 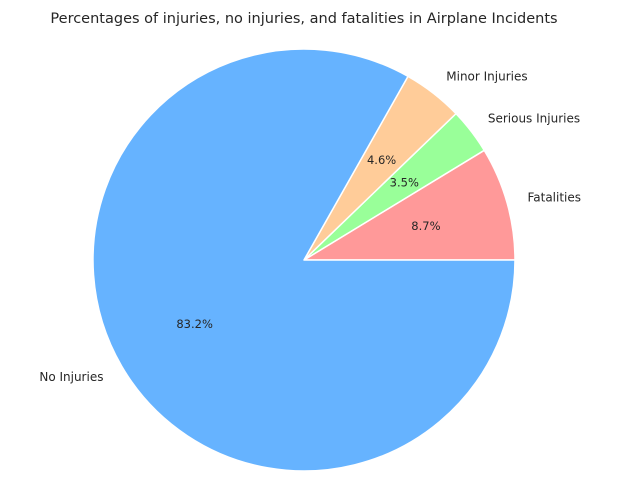 What do you see at coordinates (71, 377) in the screenshot?
I see `label-no-injuries: No Injuries` at bounding box center [71, 377].